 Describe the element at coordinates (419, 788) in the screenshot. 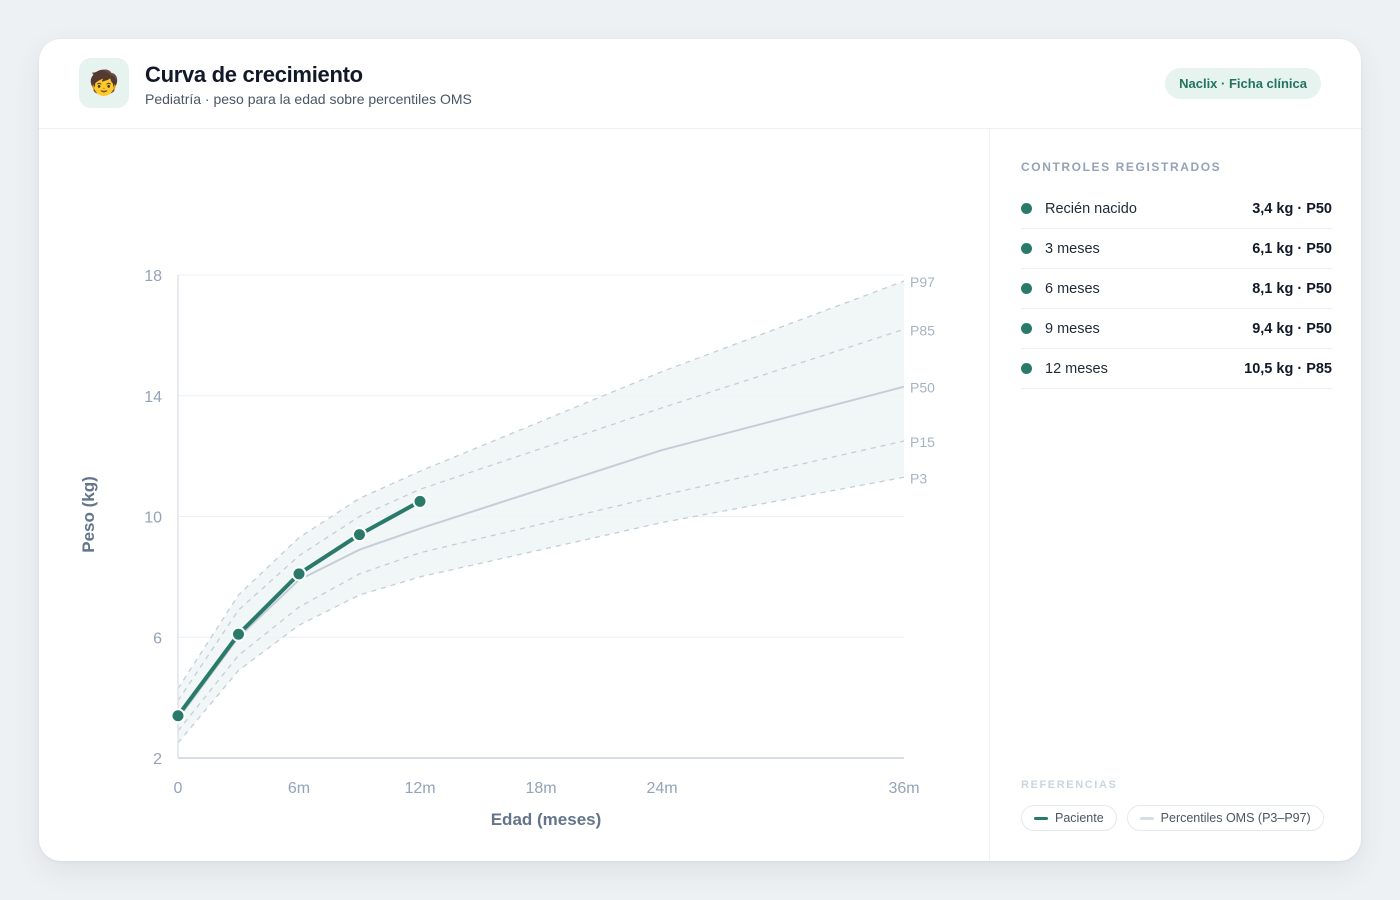

I see `x-tick-label: 12m` at that location.